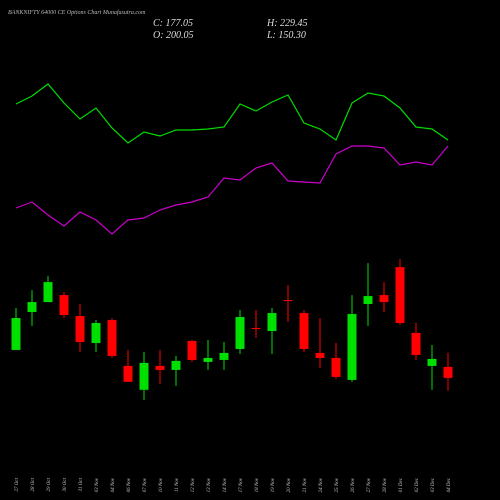  I want to click on x-tick-label: 18 Nov, so click(257, 484).